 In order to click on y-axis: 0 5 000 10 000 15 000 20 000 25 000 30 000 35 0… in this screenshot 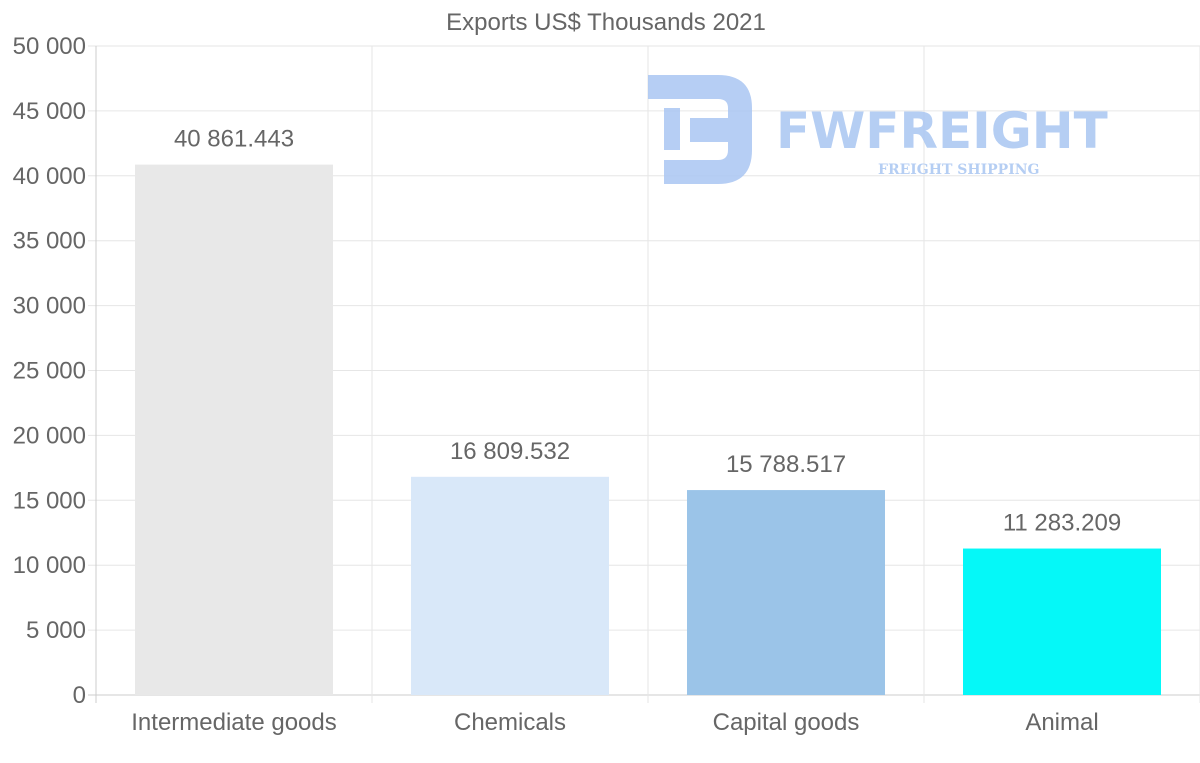, I will do `click(49, 371)`.